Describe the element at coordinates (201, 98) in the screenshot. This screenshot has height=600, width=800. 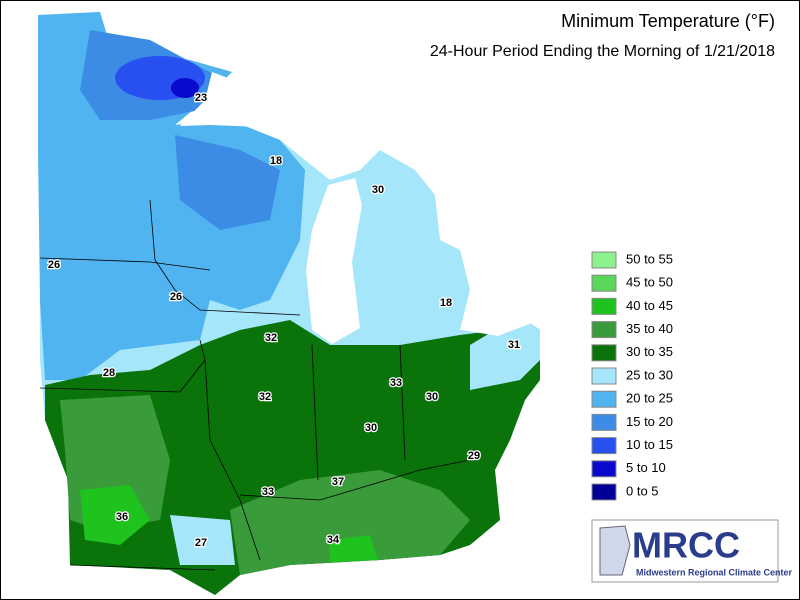
I see `station-value: 23` at that location.